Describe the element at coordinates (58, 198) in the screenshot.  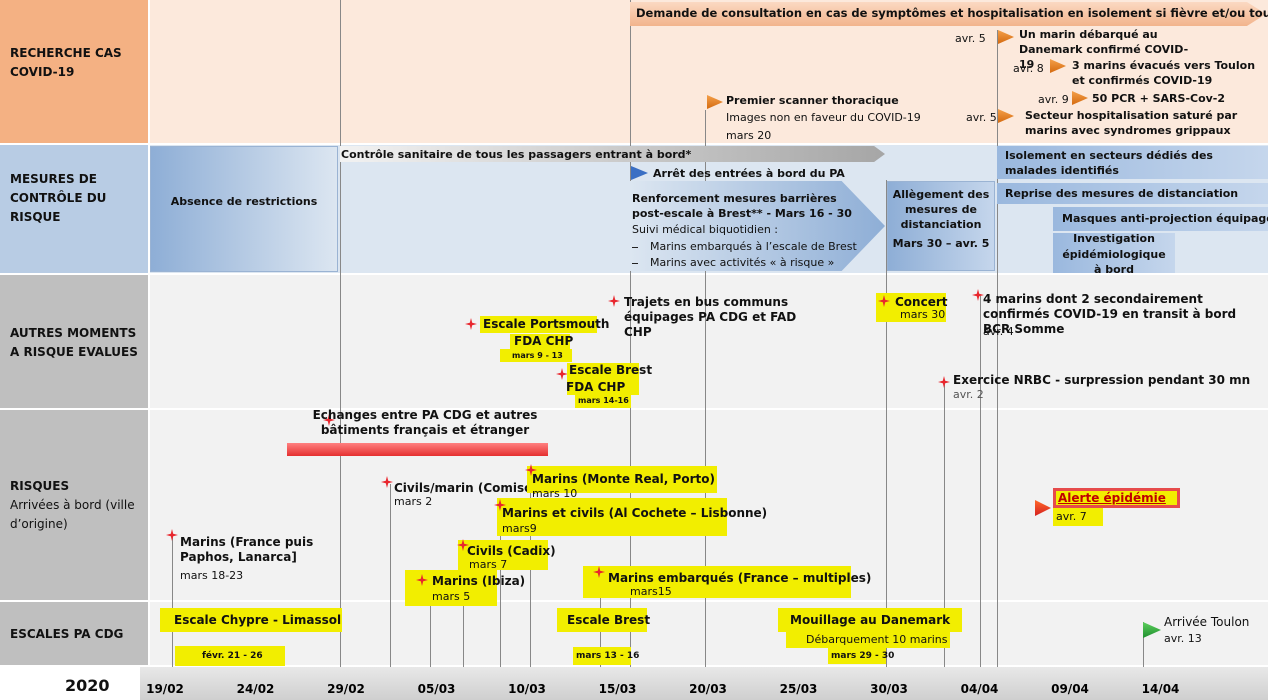
I see `row-title: MESURES DE CONTRÔLE DU RISQUE` at that location.